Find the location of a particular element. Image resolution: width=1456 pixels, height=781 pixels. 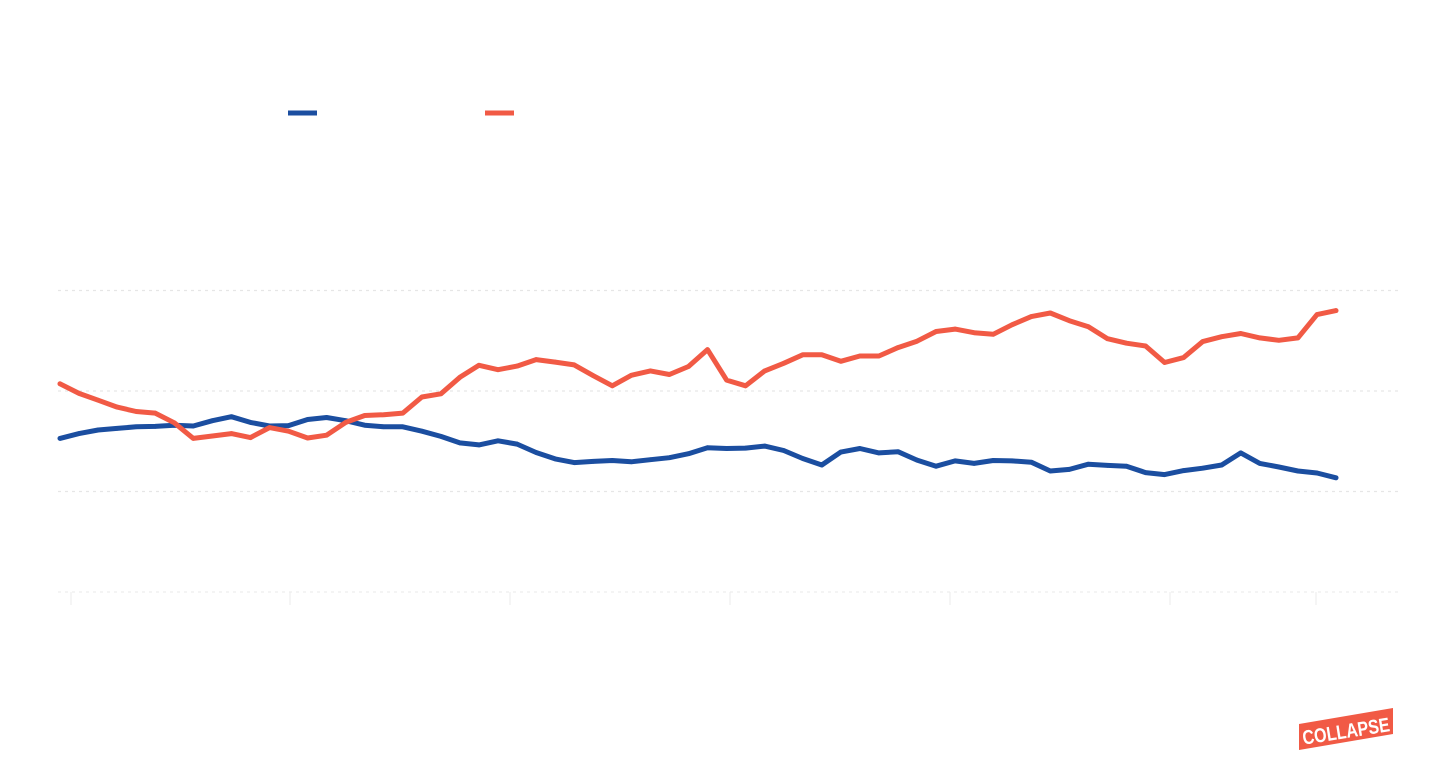

collapse-logo: COLLAPSE is located at coordinates (1346, 728).